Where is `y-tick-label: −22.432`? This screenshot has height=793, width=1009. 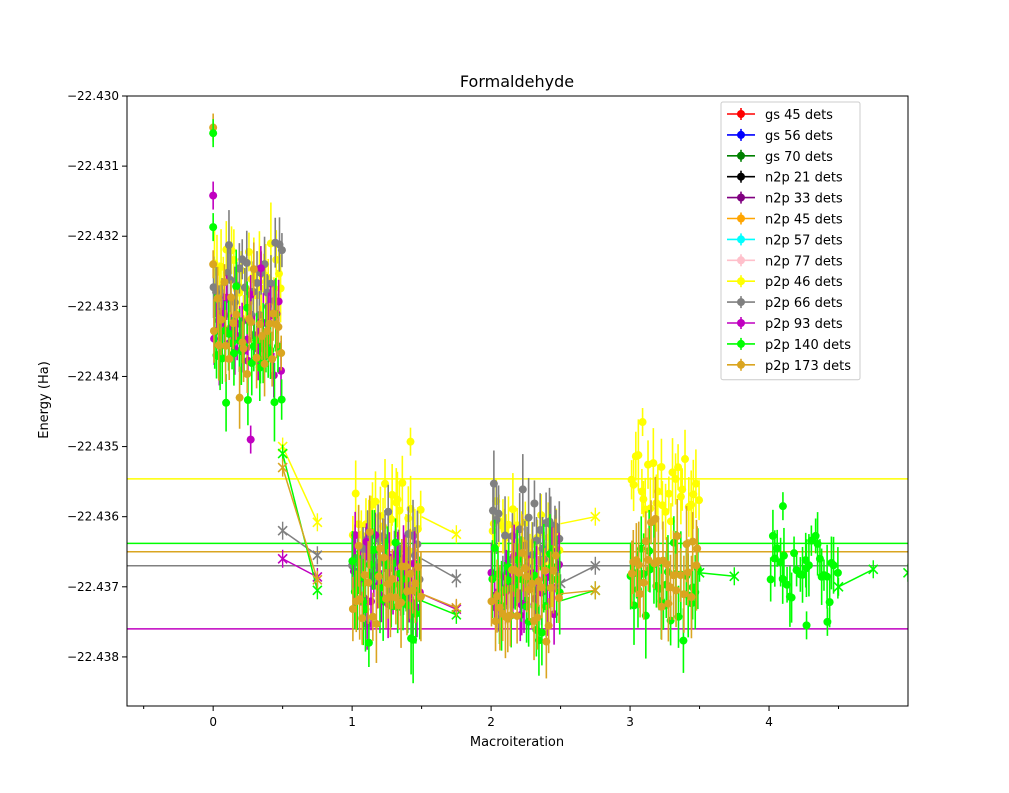
y-tick-label: −22.432 is located at coordinates (93, 236).